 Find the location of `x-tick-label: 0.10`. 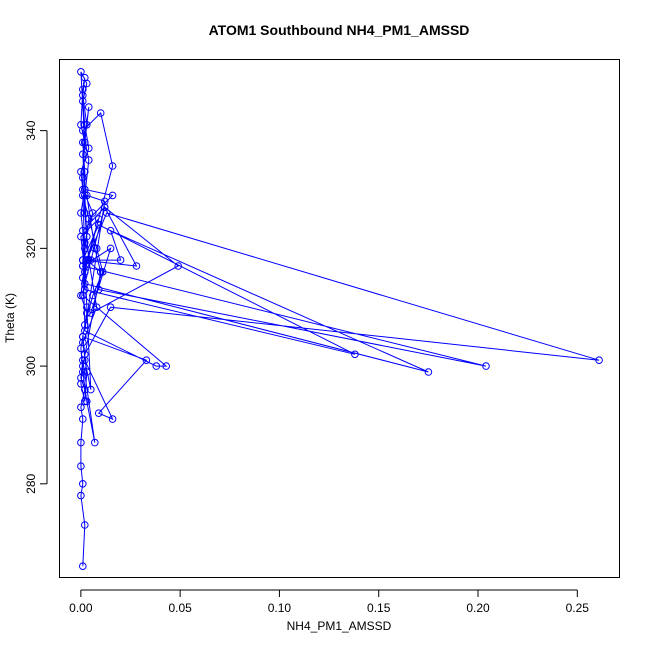

x-tick-label: 0.10 is located at coordinates (280, 608).